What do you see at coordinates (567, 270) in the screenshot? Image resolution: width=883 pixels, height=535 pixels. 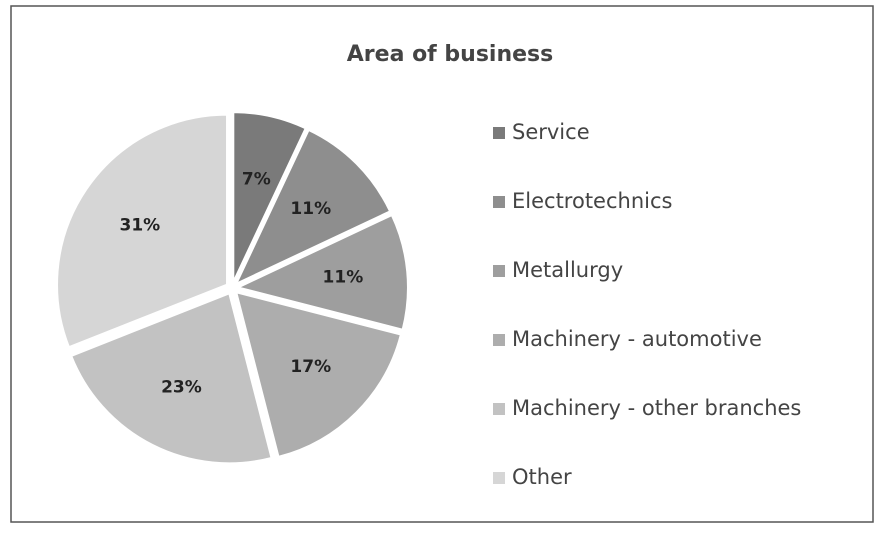 I see `legend-label: Metallurgy` at bounding box center [567, 270].